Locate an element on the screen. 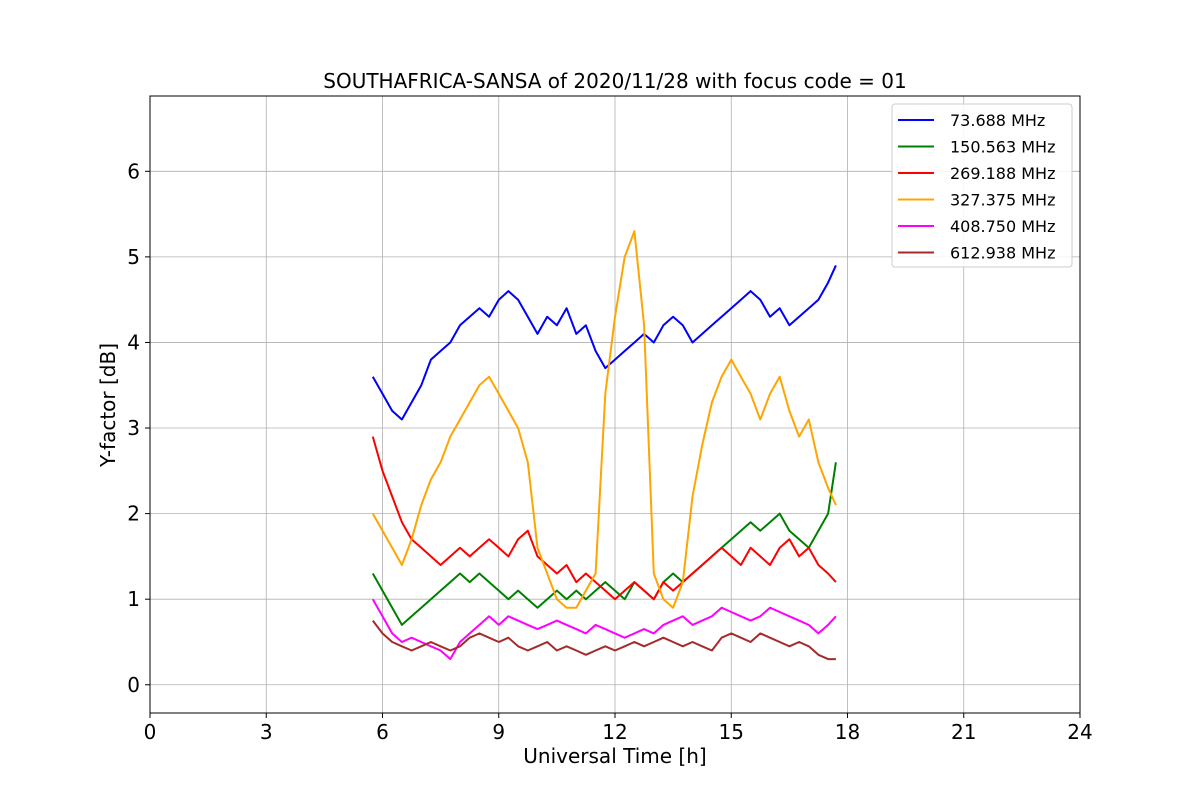 This screenshot has width=1200, height=804. x-tick-label: 21 is located at coordinates (963, 732).